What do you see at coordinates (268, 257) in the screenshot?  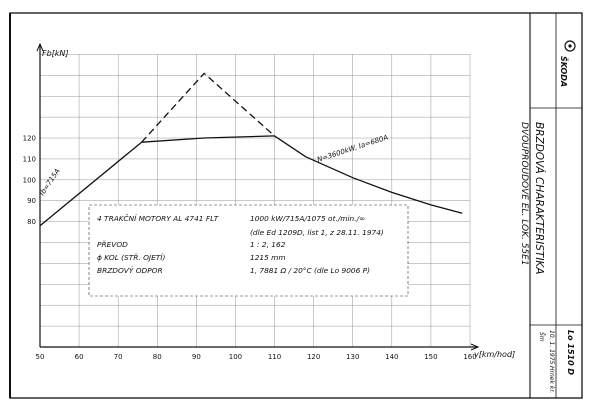 I see `info-value-wheel: 1215 mm` at bounding box center [268, 257].